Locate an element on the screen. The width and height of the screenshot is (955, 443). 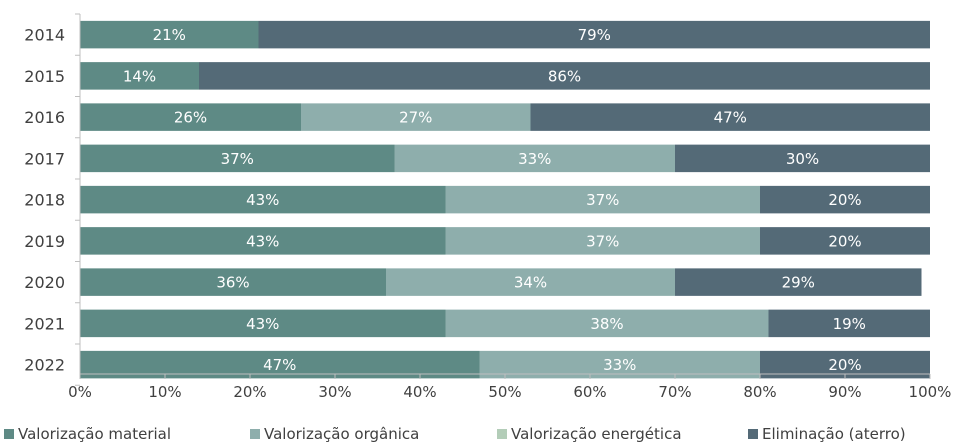
data-label: 26% is located at coordinates (190, 118).